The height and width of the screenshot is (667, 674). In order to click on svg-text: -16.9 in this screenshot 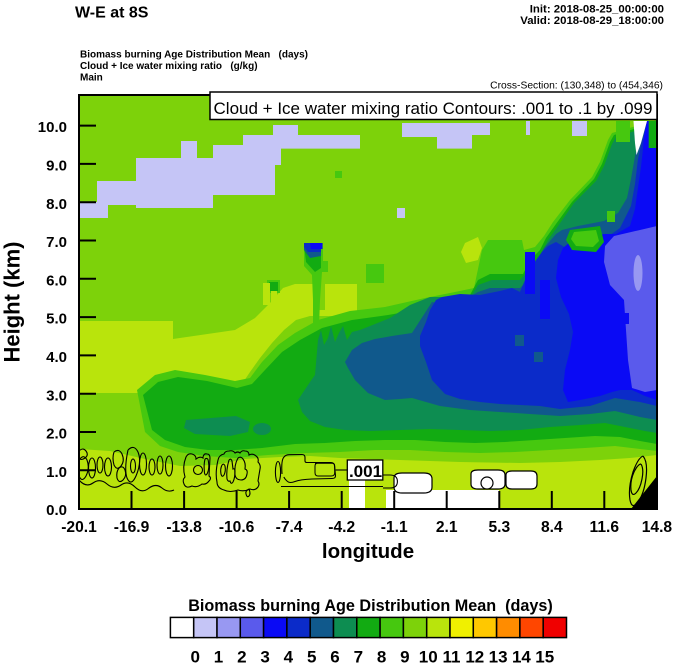, I will do `click(132, 527)`.